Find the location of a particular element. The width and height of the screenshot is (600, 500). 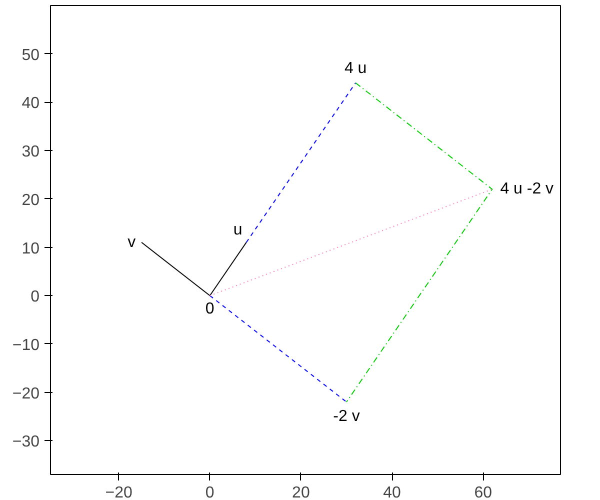

y-tick-label: −30 is located at coordinates (26, 442).